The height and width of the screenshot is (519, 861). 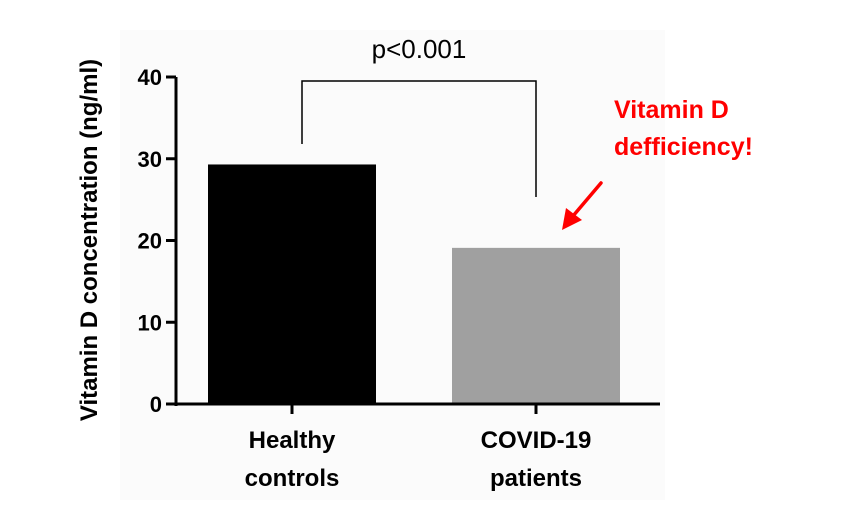 I want to click on y-tick-label-10: 10, so click(x=150, y=322).